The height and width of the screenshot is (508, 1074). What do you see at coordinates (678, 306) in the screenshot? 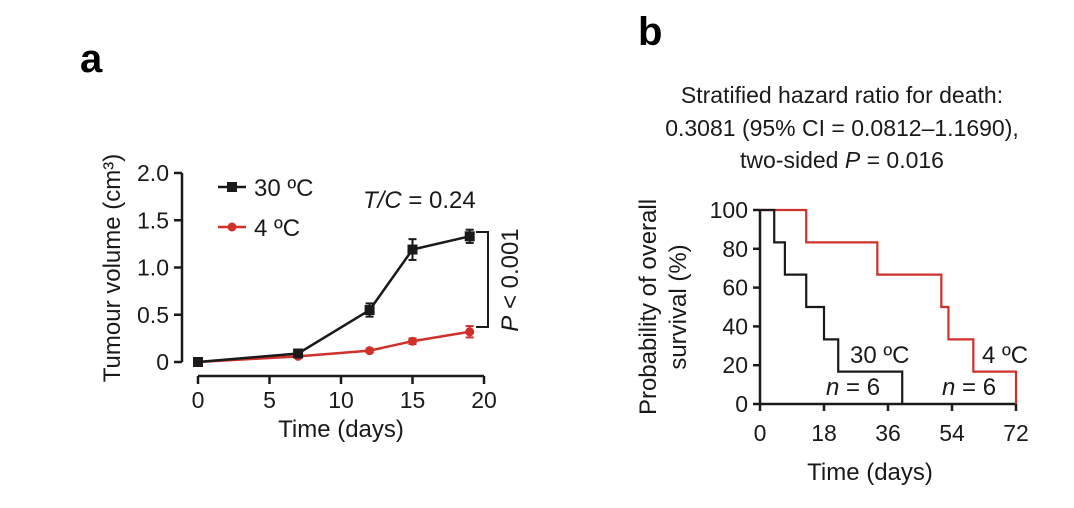
I see `panel-b-y-label-line2: survival (%)` at bounding box center [678, 306].